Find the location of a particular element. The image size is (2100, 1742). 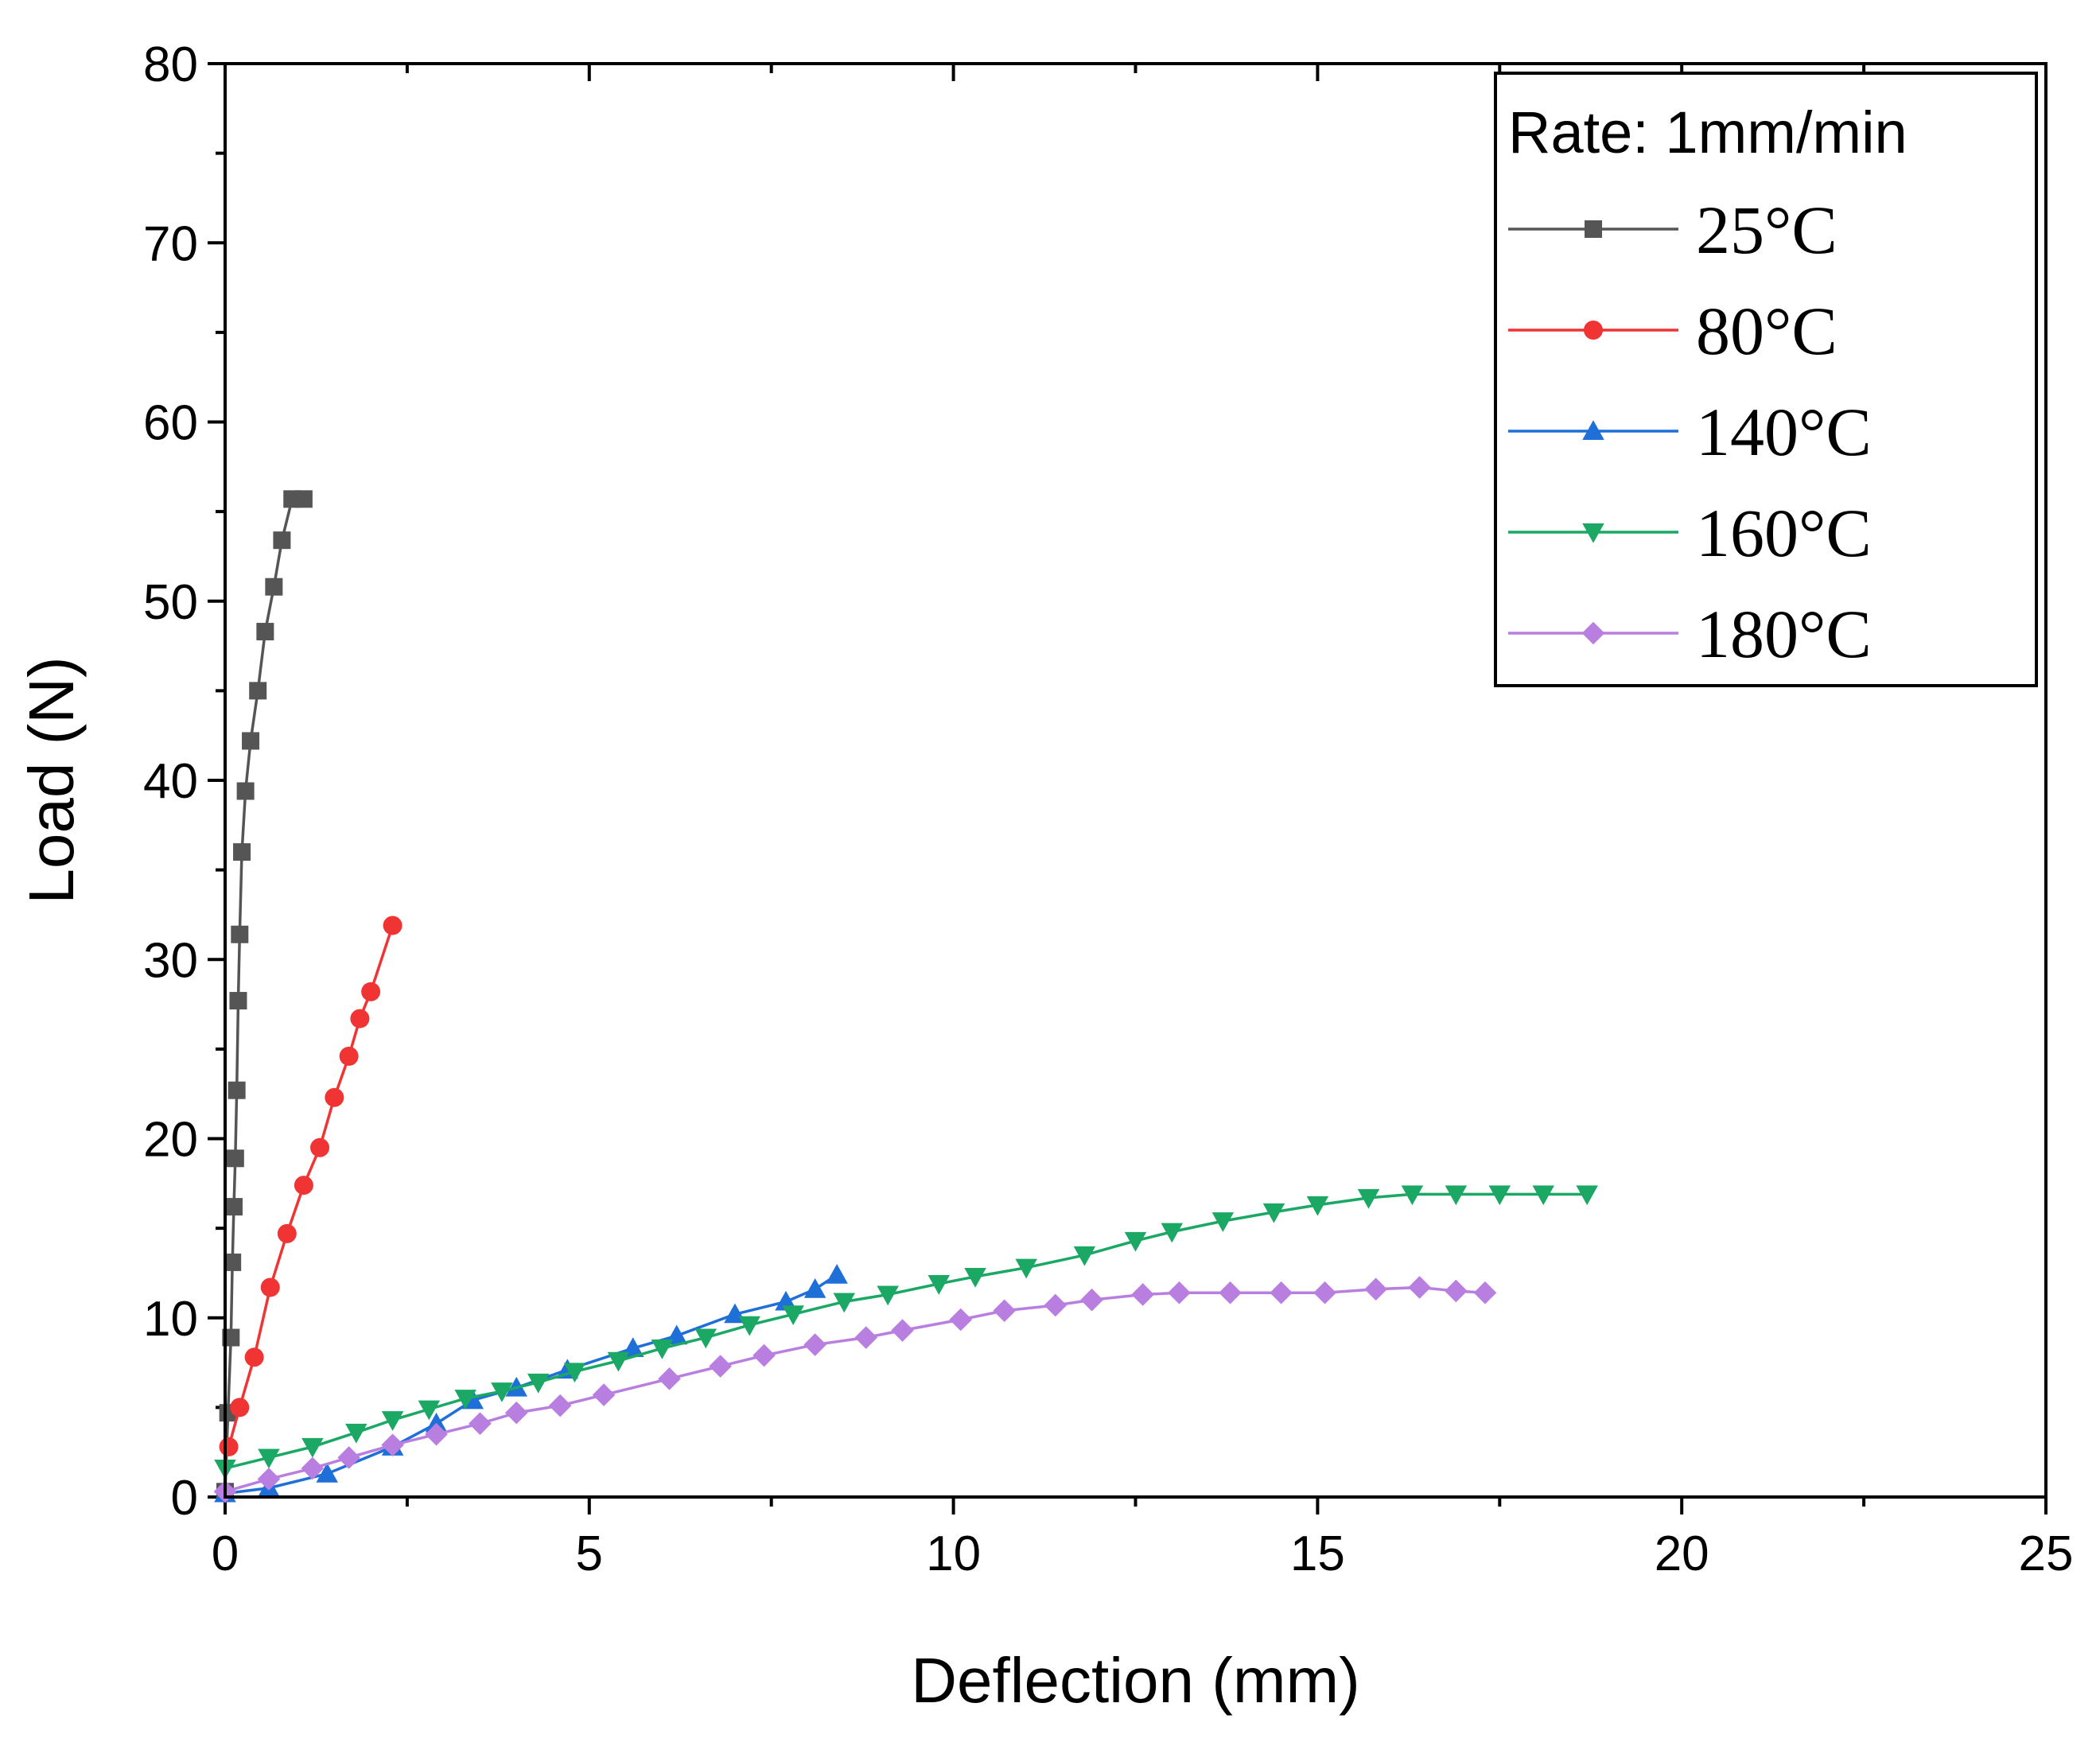

legend-item: 25°C is located at coordinates (1673, 230).